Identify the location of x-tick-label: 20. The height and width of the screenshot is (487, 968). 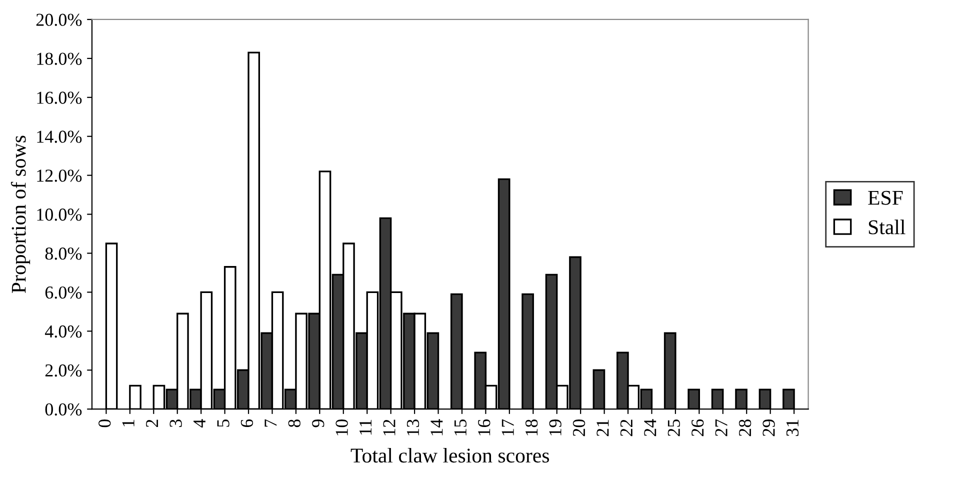
(579, 427).